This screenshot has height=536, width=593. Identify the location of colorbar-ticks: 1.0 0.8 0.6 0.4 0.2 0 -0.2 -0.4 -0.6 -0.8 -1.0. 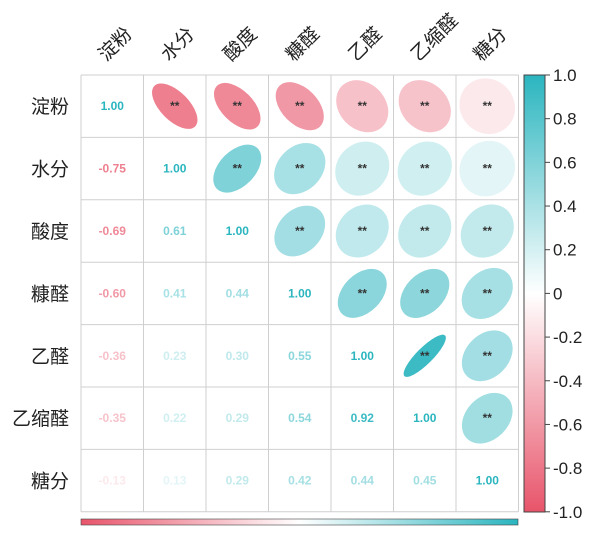
(563, 294).